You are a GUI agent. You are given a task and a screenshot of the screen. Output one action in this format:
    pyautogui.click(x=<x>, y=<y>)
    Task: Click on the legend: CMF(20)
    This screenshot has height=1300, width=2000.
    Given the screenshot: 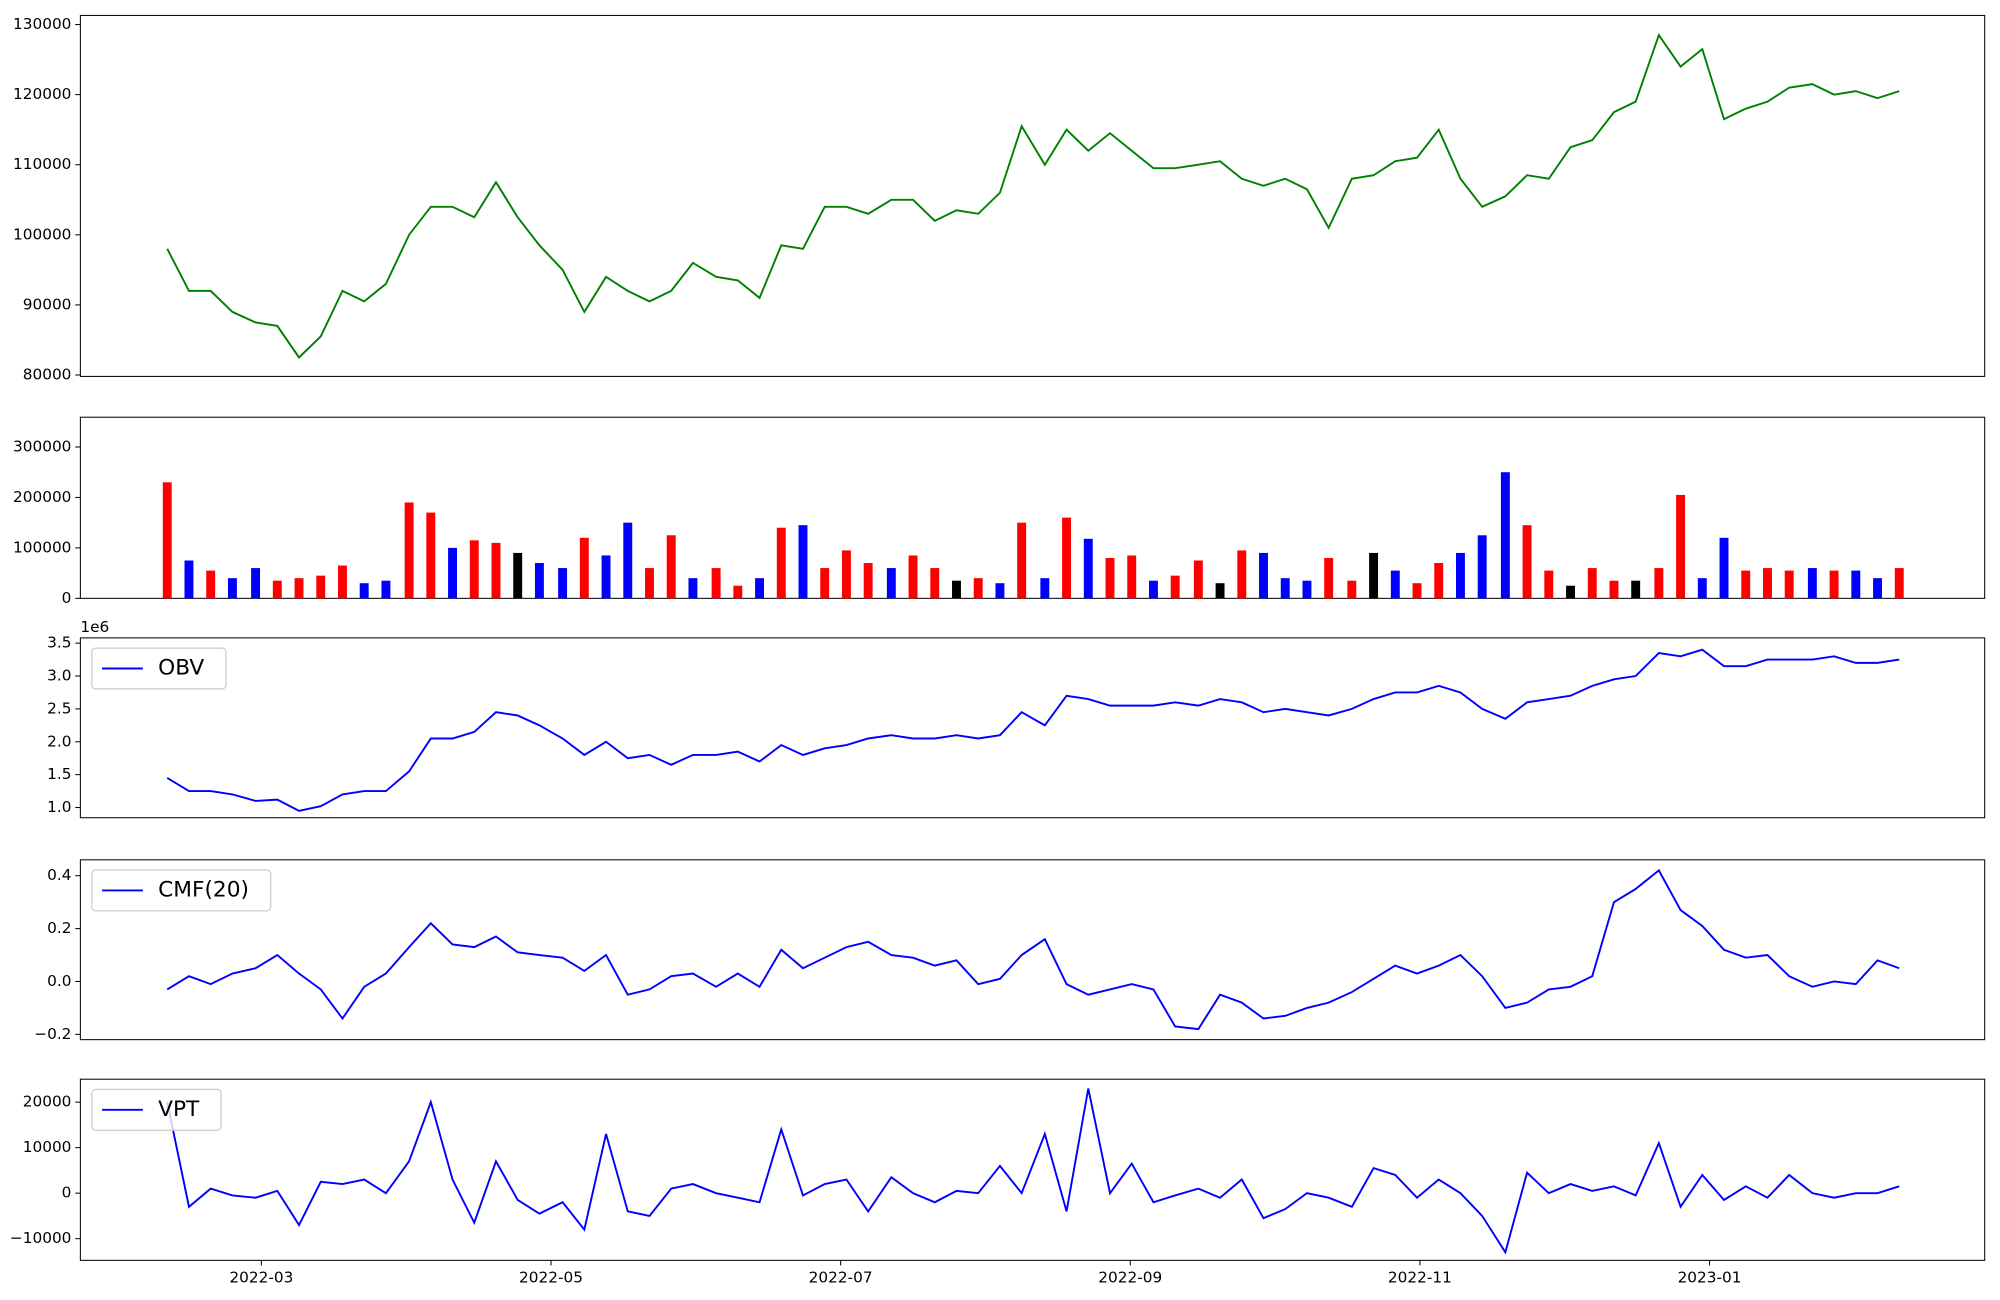 What is the action you would take?
    pyautogui.click(x=181, y=890)
    